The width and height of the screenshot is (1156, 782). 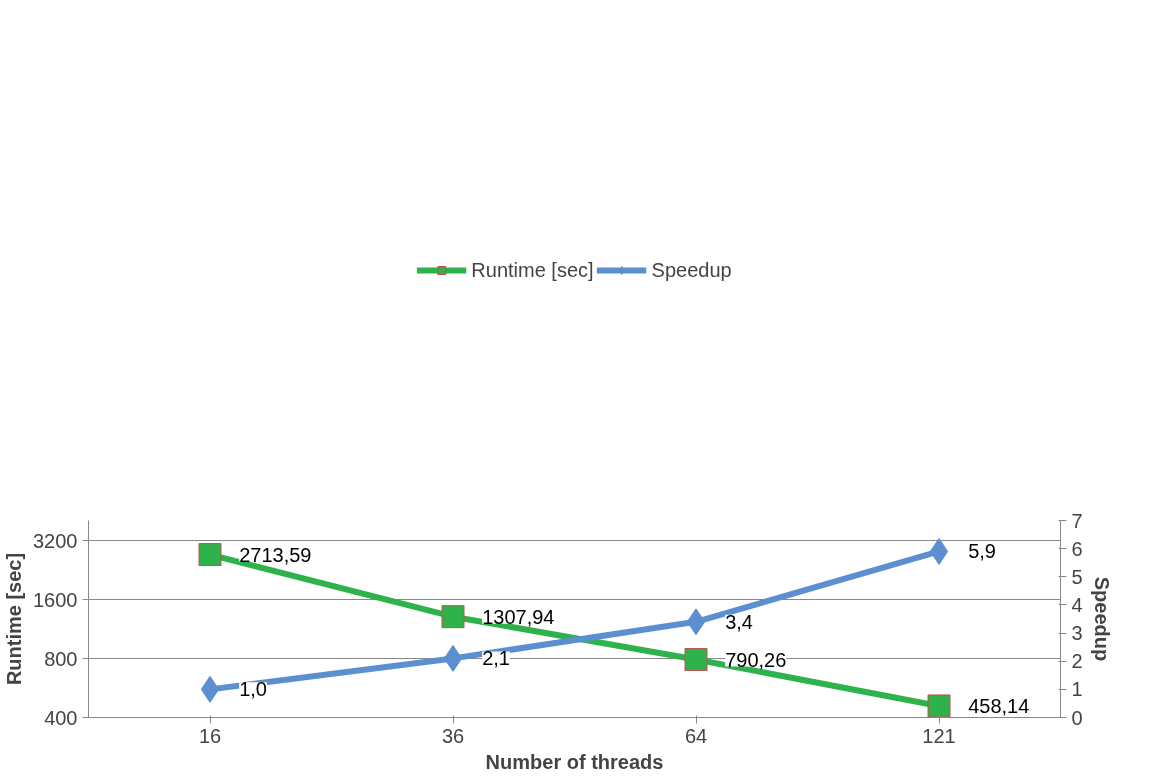 What do you see at coordinates (574, 761) in the screenshot?
I see `x-axis-title: Number of threads` at bounding box center [574, 761].